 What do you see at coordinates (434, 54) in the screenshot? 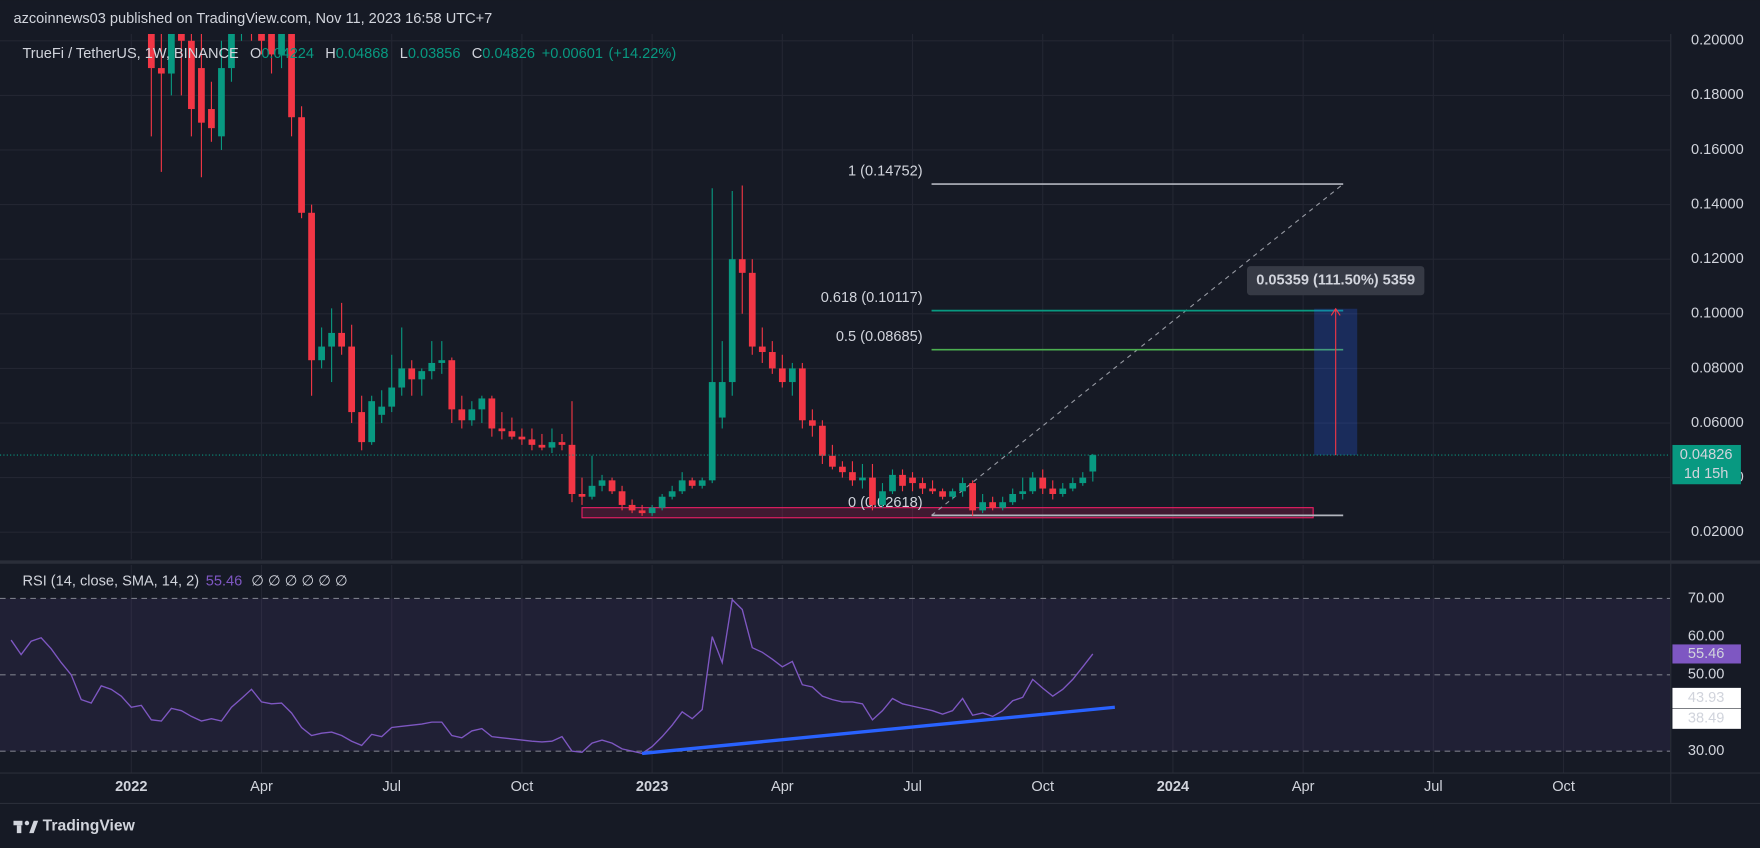
I see `ohlc-value: 0.03856` at bounding box center [434, 54].